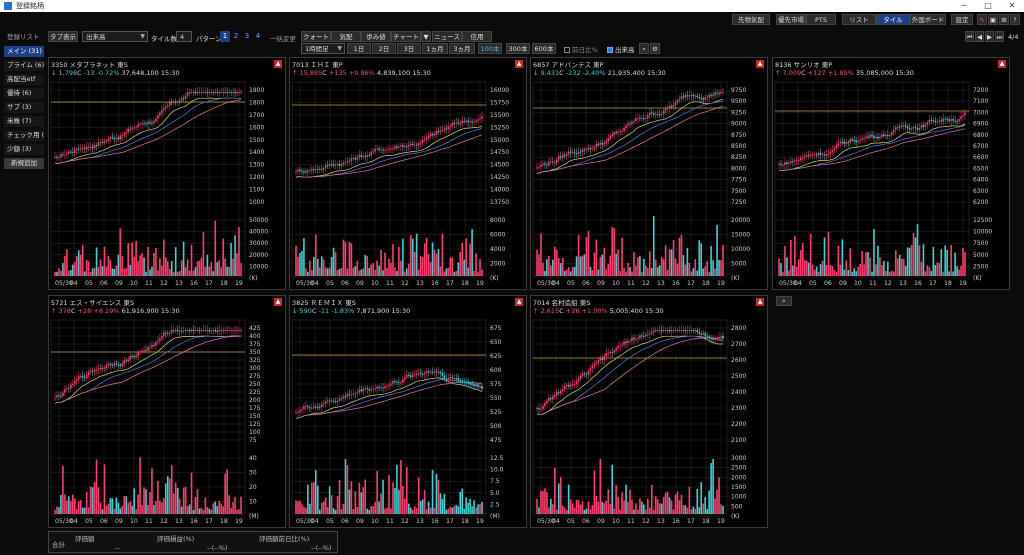 The width and height of the screenshot is (1024, 555). What do you see at coordinates (784, 301) in the screenshot?
I see `search-icon: ⌕` at bounding box center [784, 301].